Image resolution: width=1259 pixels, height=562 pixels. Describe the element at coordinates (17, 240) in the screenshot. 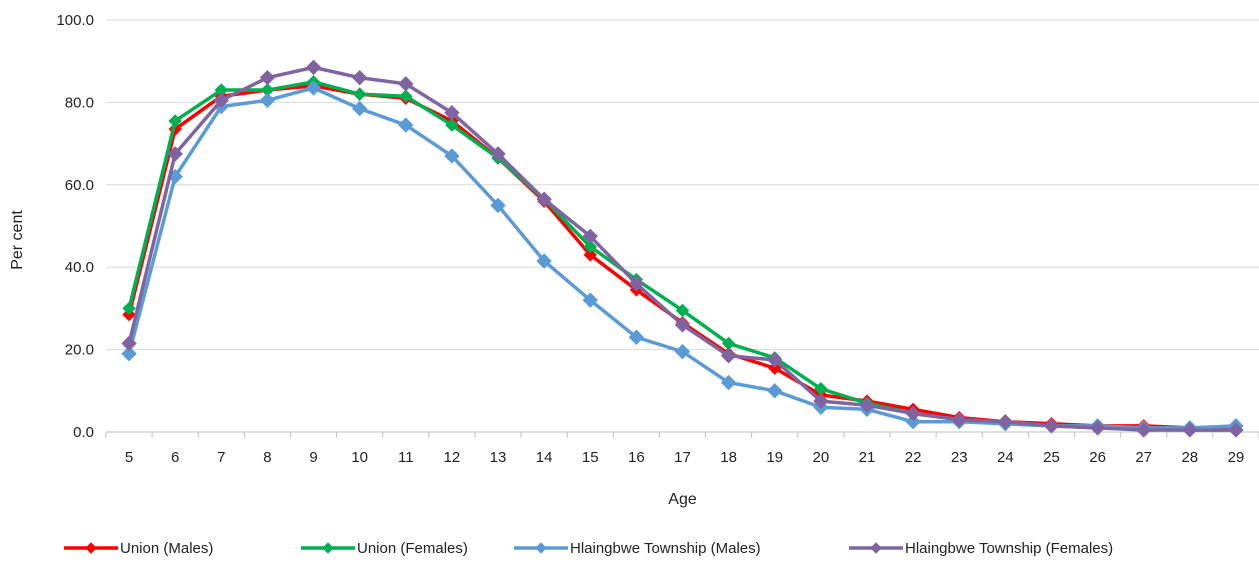

I see `y-axis-title: Per cent` at that location.